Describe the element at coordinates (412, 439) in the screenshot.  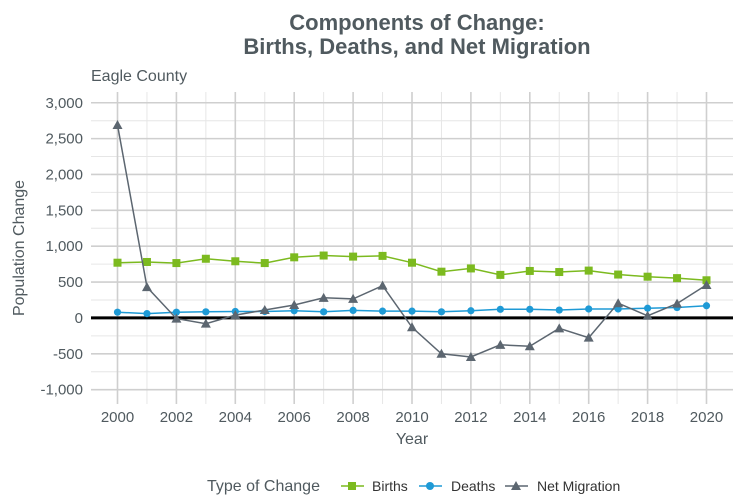
I see `x-axis-title: Year` at that location.